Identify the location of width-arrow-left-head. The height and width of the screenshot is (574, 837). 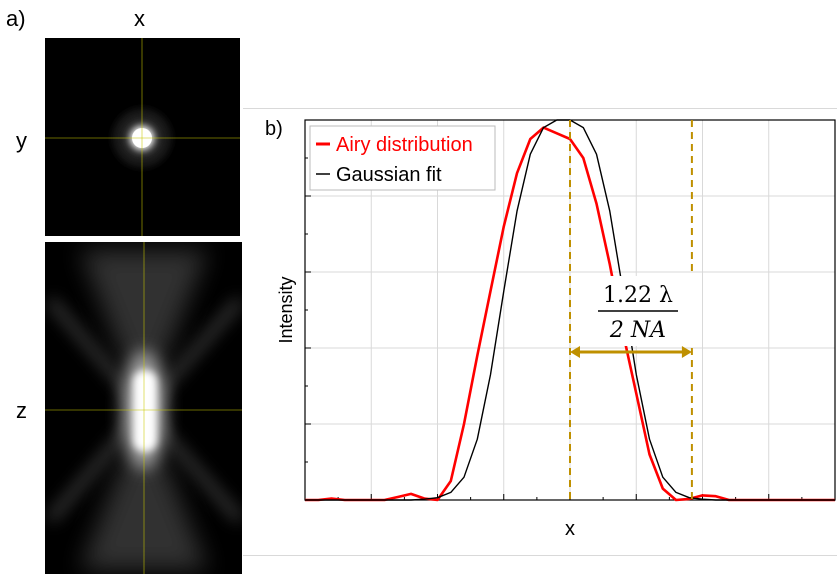
(575, 352).